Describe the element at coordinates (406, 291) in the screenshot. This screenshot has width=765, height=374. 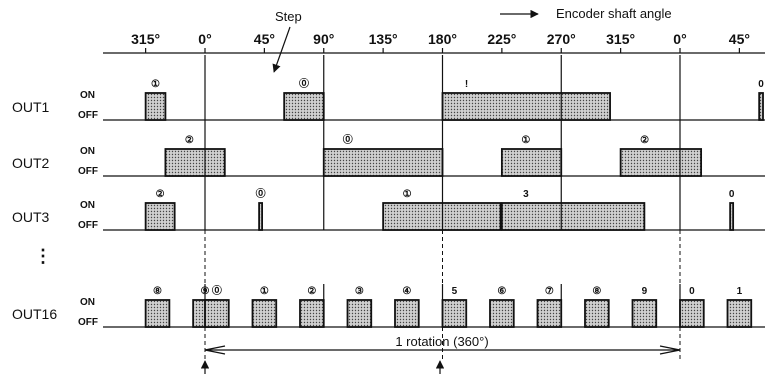
I see `step-number: ④` at that location.